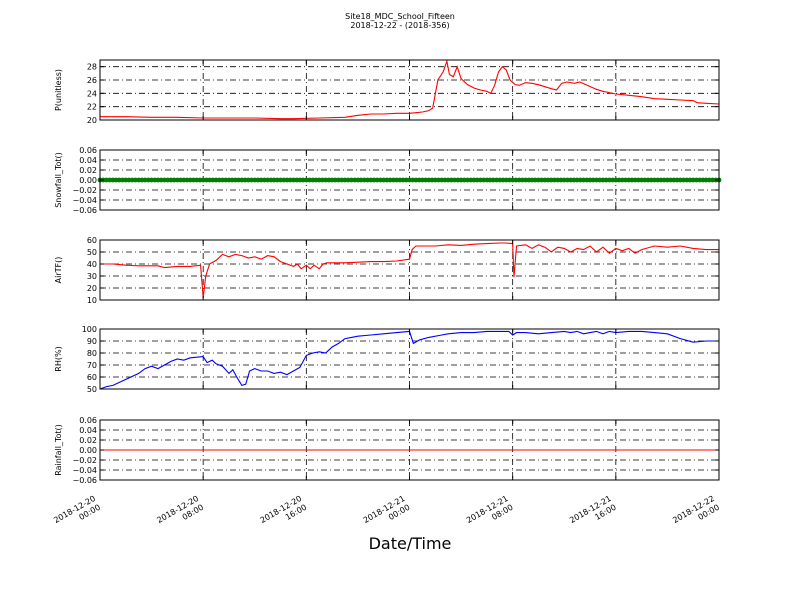 Image resolution: width=800 pixels, height=600 pixels. Describe the element at coordinates (92, 93) in the screenshot. I see `y-tick-label: 24` at that location.